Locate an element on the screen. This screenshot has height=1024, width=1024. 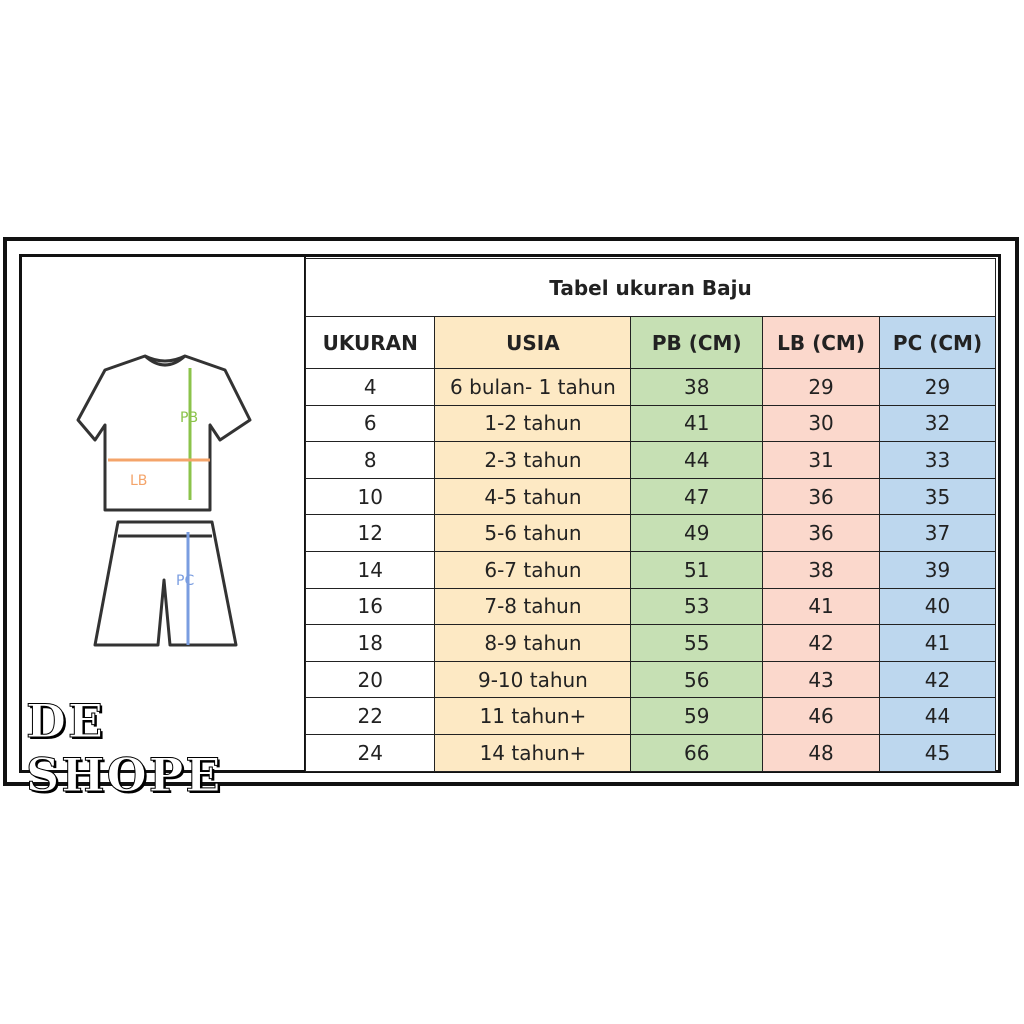
table-cell: 59 is located at coordinates (697, 716).